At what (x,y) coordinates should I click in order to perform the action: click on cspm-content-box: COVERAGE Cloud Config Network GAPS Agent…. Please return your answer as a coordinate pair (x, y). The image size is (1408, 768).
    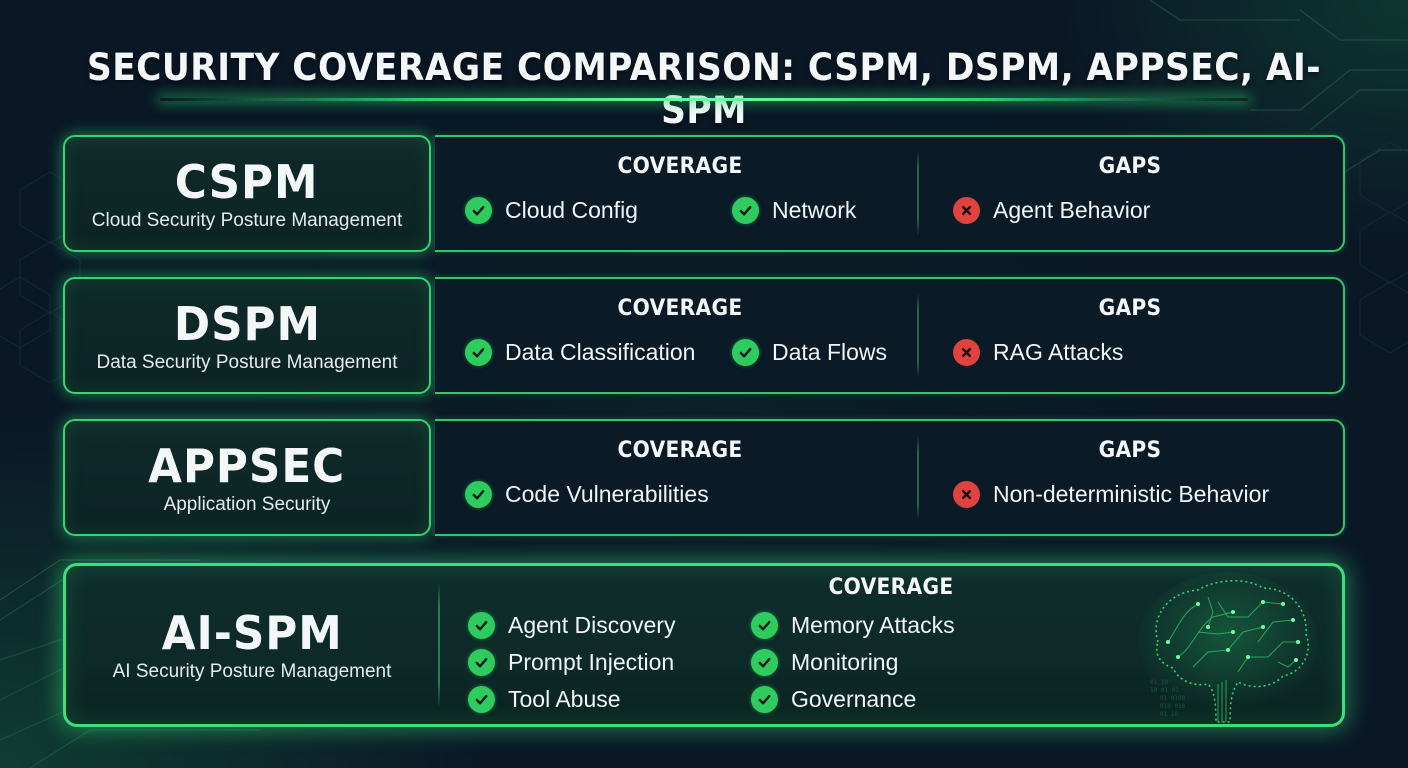
    Looking at the image, I should click on (890, 193).